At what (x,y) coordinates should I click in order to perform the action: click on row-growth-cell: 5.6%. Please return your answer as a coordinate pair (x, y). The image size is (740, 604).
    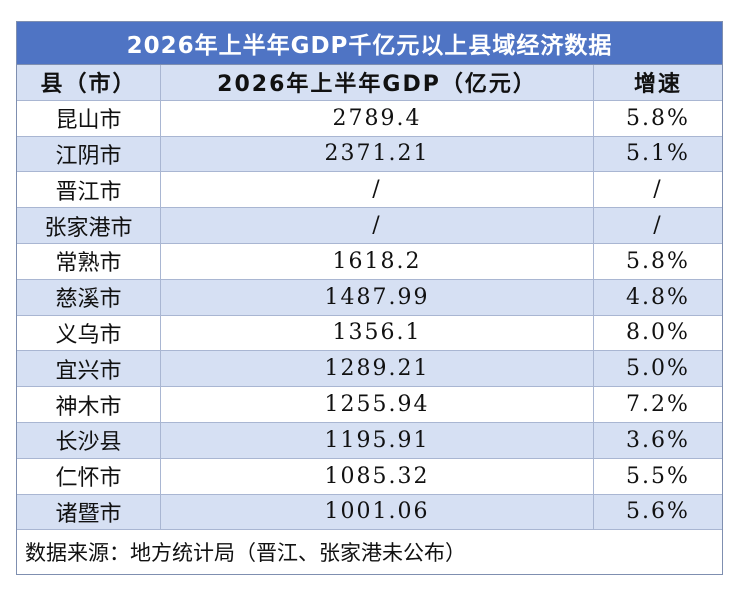
    Looking at the image, I should click on (657, 512).